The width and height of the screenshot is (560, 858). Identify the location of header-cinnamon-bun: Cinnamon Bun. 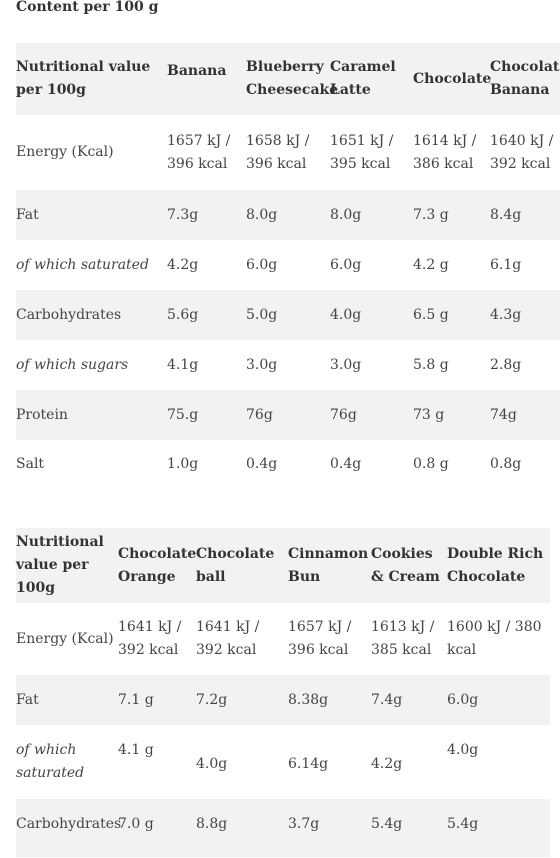
(329, 565).